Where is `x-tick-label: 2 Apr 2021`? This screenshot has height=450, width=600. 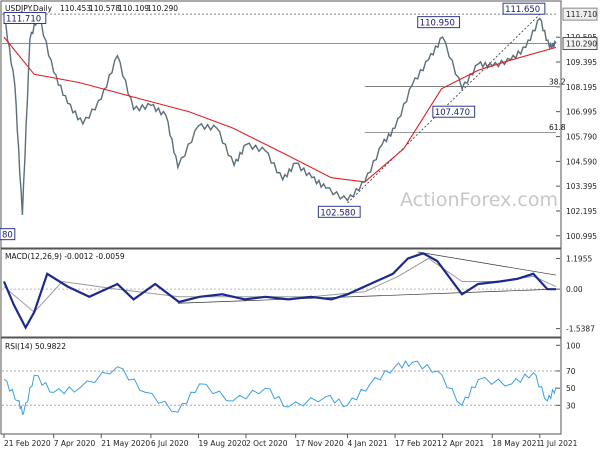
x-tick-label: 2 Apr 2021 is located at coordinates (464, 443).